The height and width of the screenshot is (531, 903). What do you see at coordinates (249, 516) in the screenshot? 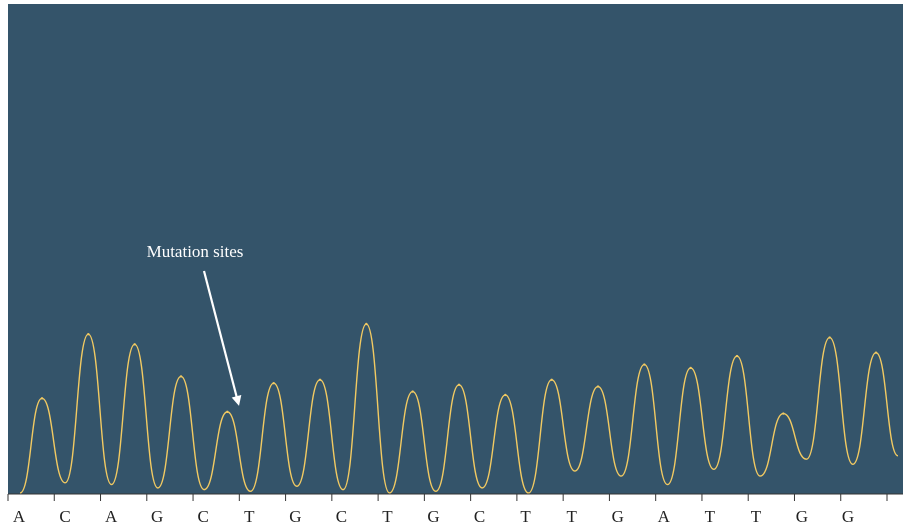
I see `base-label-6: T` at bounding box center [249, 516].